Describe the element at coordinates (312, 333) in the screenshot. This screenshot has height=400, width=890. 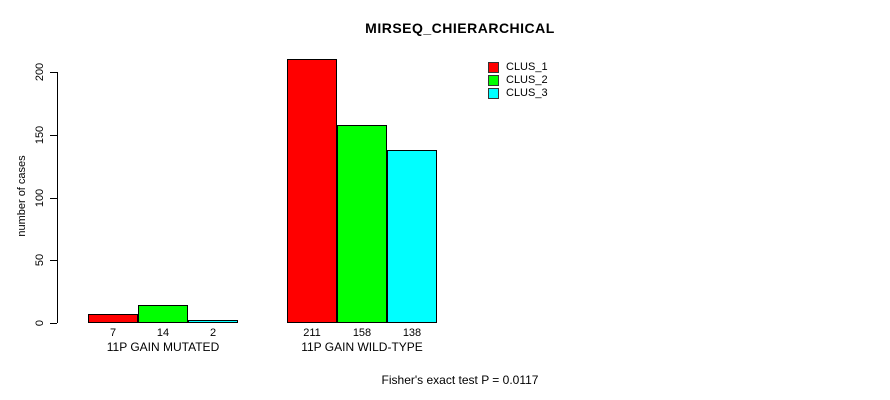
I see `bar-value-label: 211` at that location.